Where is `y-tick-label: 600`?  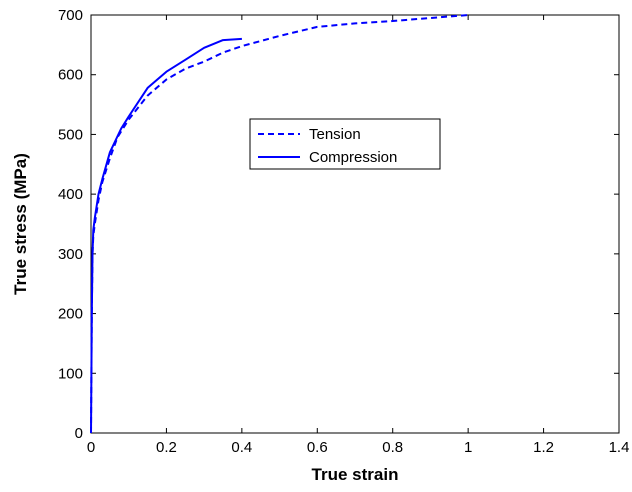 y-tick-label: 600 is located at coordinates (70, 75).